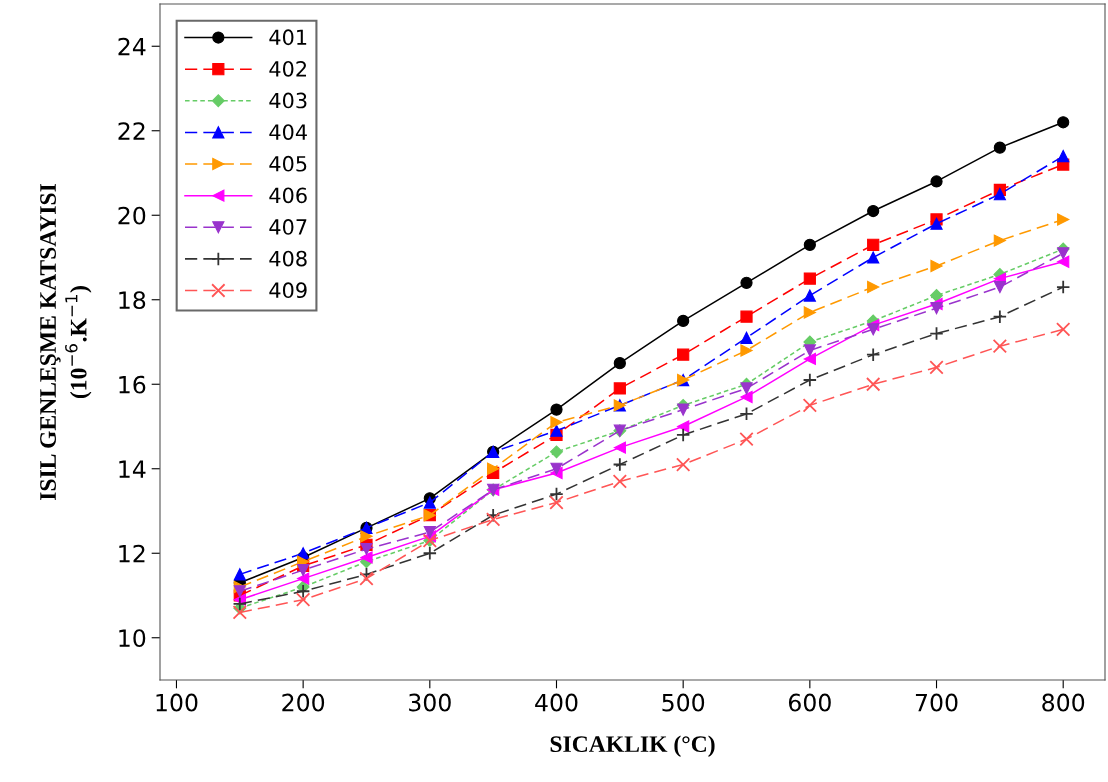 The image size is (1108, 782). I want to click on legend-label: 407, so click(288, 227).